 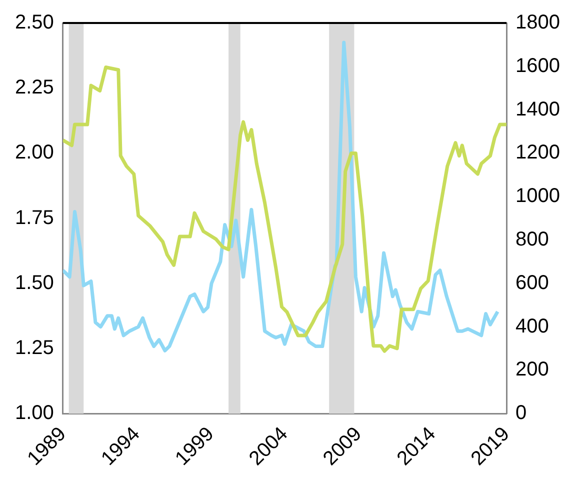 What do you see at coordinates (538, 23) in the screenshot?
I see `y2-tick-label: 1800` at bounding box center [538, 23].